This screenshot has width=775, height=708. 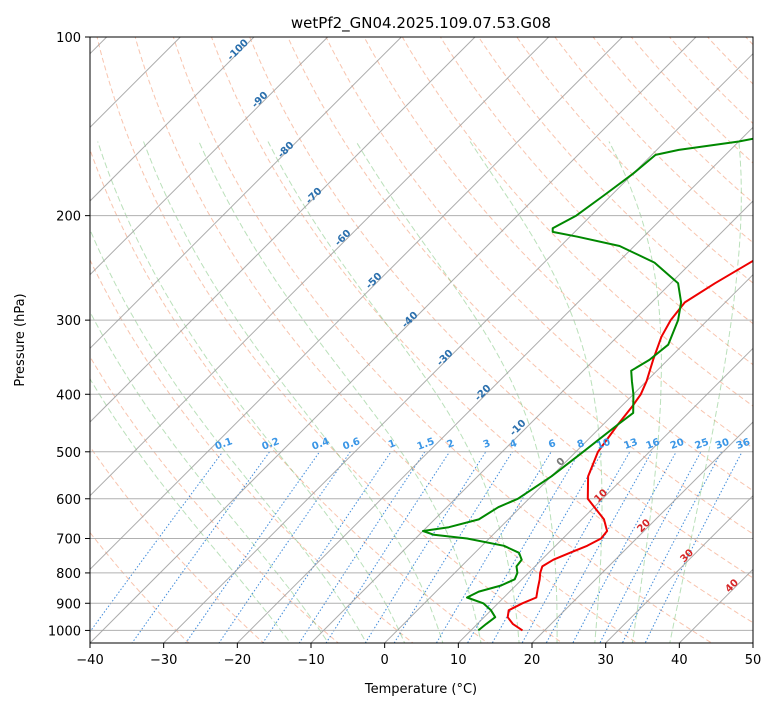 I want to click on y-tick-label: 300, so click(x=68, y=321).